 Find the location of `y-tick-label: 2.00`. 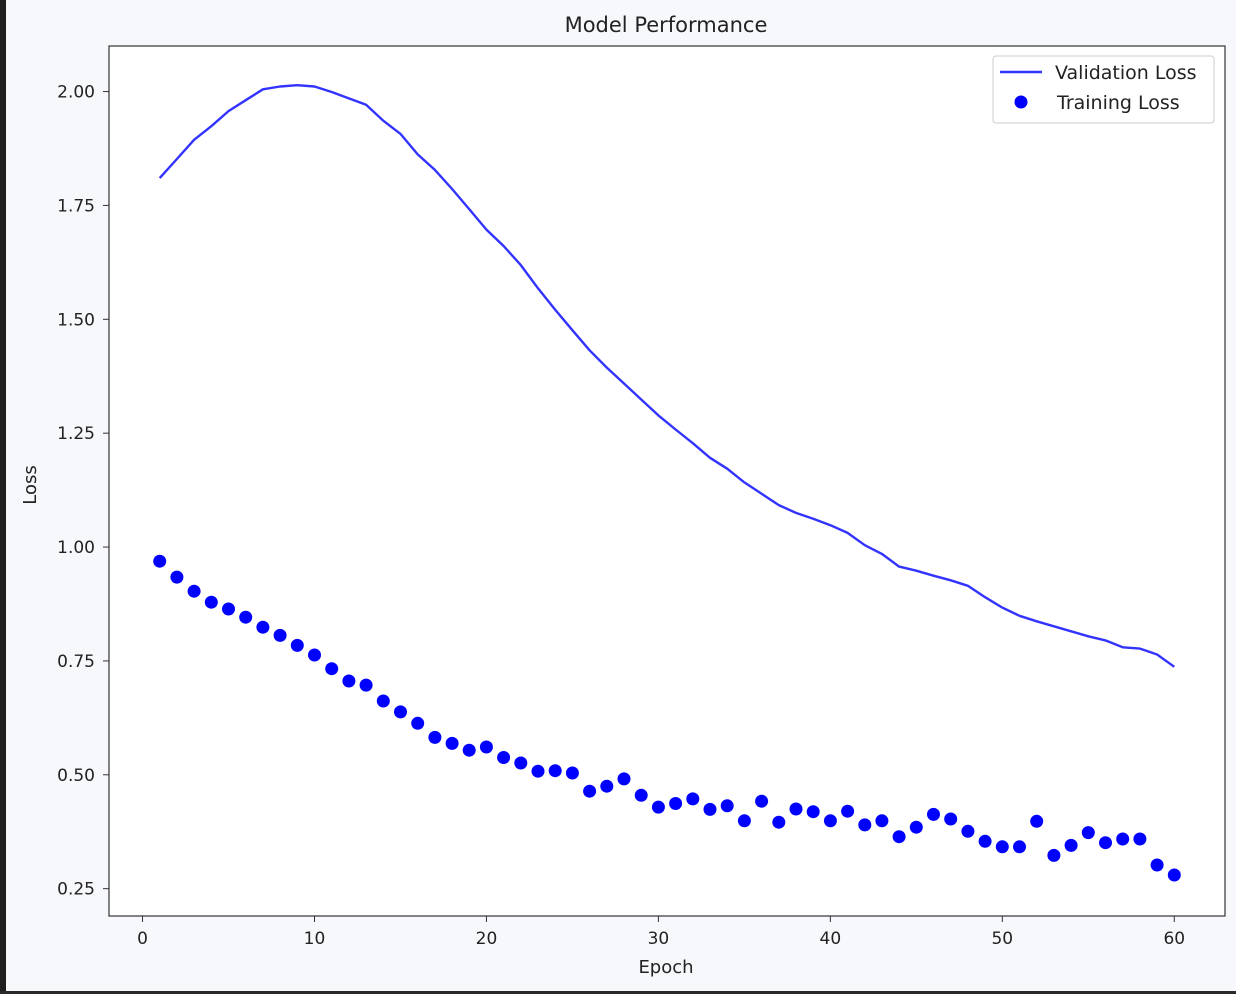

y-tick-label: 2.00 is located at coordinates (76, 93).